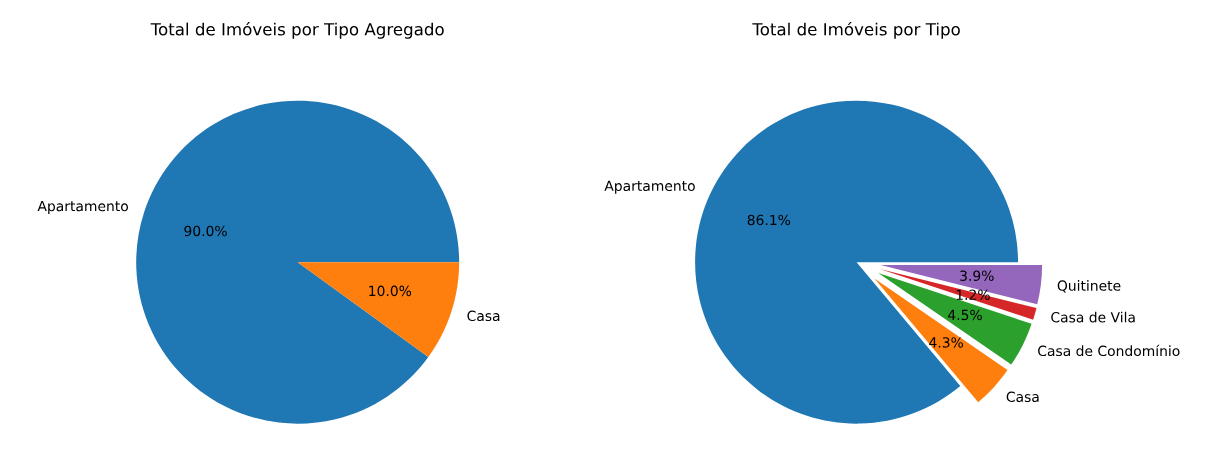 The image size is (1215, 464). What do you see at coordinates (769, 220) in the screenshot?
I see `data-label: 86.1%` at bounding box center [769, 220].